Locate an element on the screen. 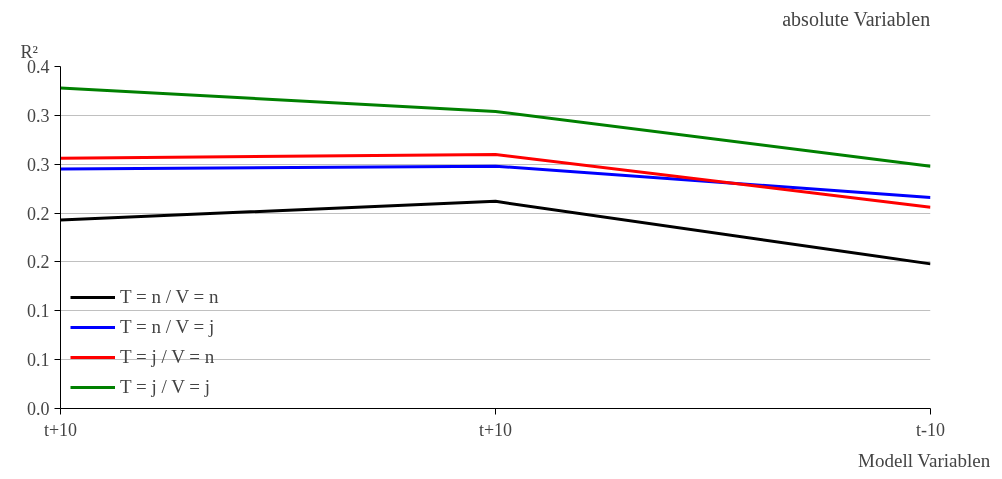  legend-label: T = n / V = j is located at coordinates (167, 327).